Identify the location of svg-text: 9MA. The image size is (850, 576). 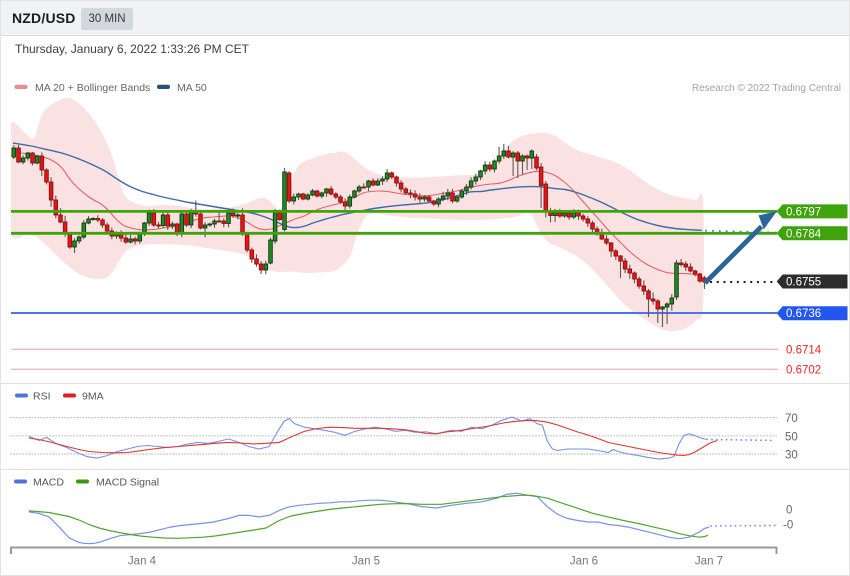
(93, 397).